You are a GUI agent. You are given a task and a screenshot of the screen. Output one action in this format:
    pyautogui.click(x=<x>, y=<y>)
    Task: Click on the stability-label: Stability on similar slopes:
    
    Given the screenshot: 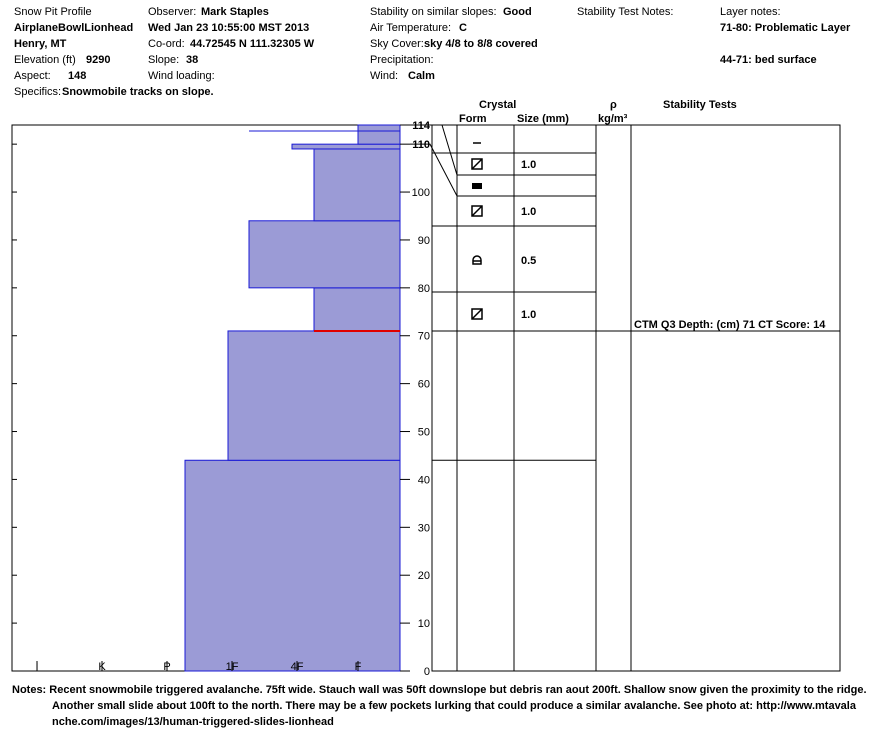 What is the action you would take?
    pyautogui.click(x=433, y=12)
    